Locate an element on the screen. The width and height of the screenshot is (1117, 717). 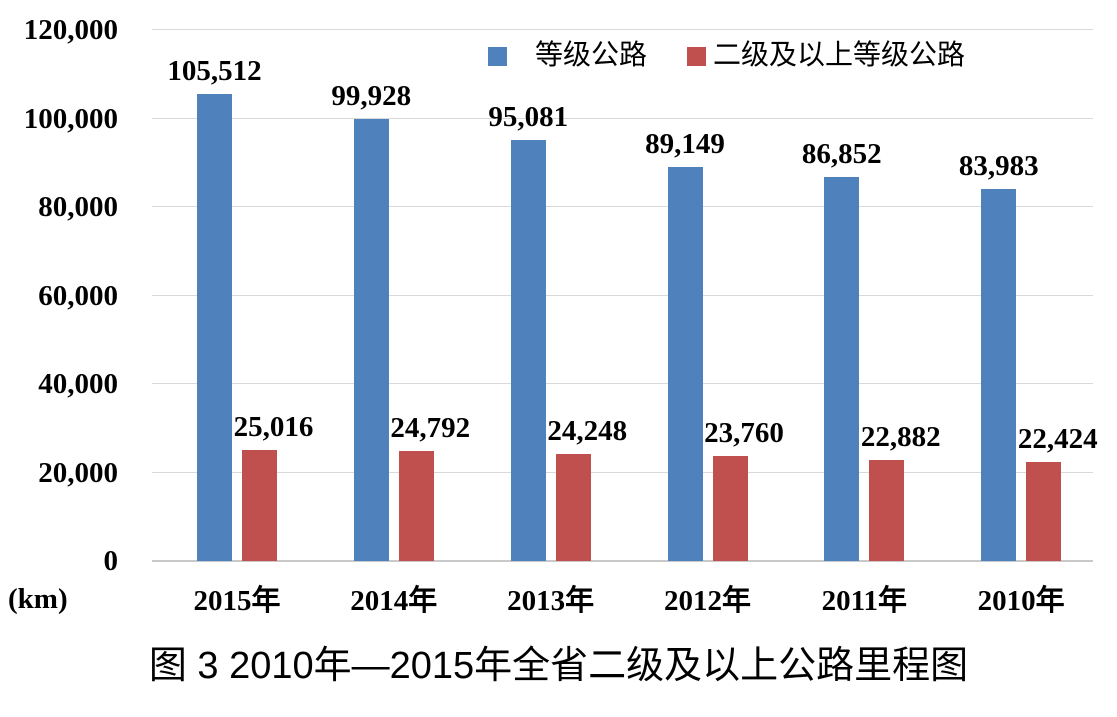
y-axis-unit-label: (km) is located at coordinates (38, 599).